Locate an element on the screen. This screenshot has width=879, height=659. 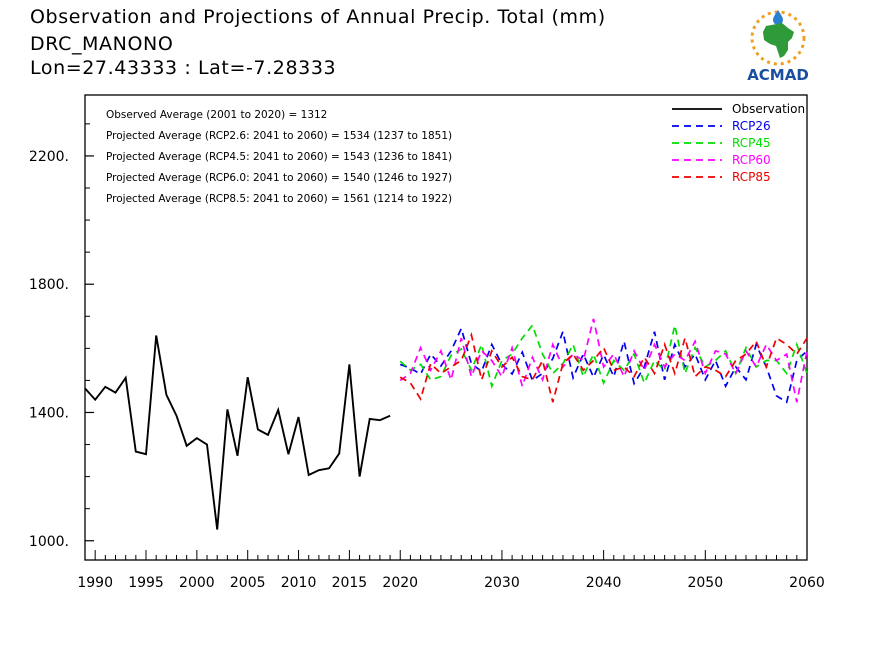
x-tick-label: 2015 is located at coordinates (350, 583).